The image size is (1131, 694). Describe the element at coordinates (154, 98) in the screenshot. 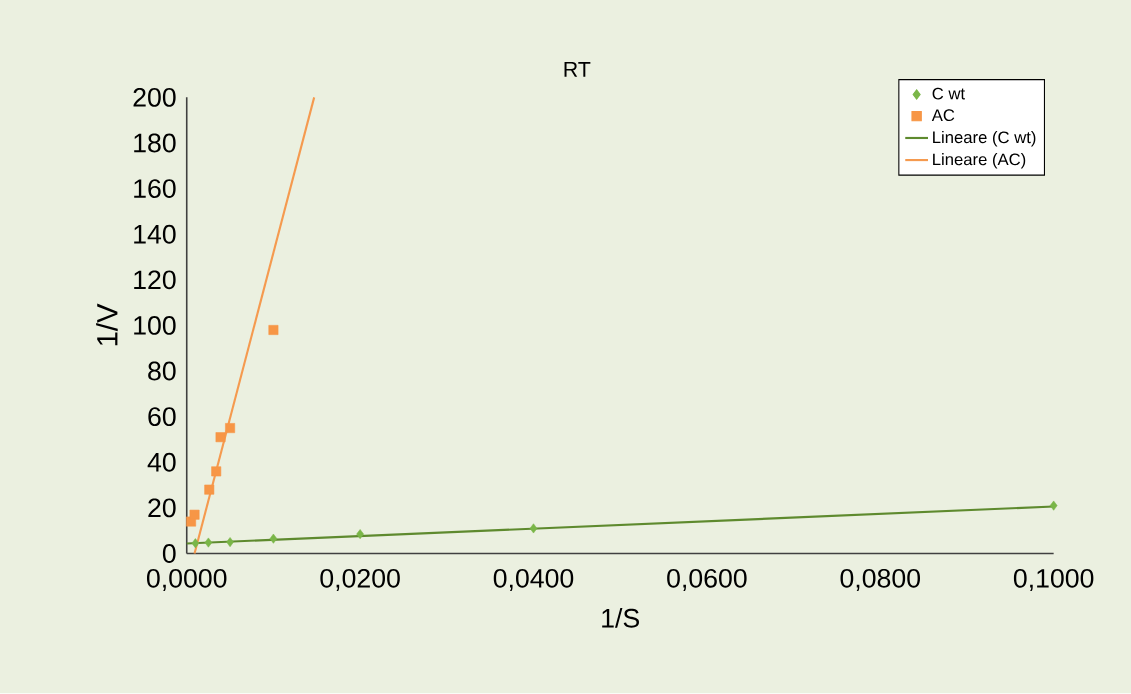

I see `y-tick-label: 200` at that location.